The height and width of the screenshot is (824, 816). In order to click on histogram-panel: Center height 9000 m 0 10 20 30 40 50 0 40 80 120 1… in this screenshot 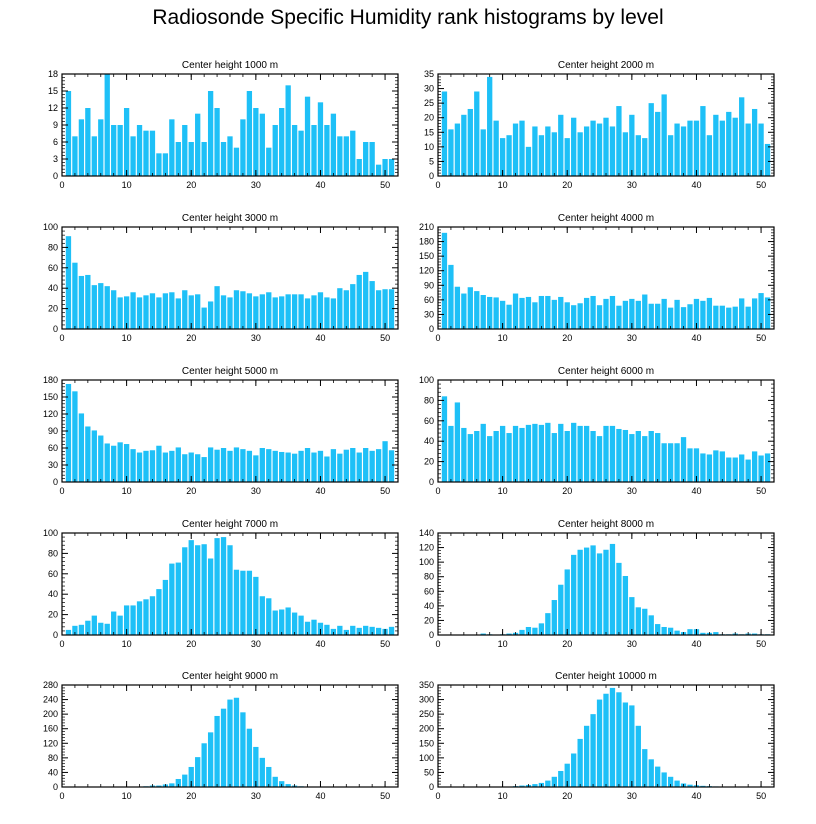, I will do `click(221, 736)`.